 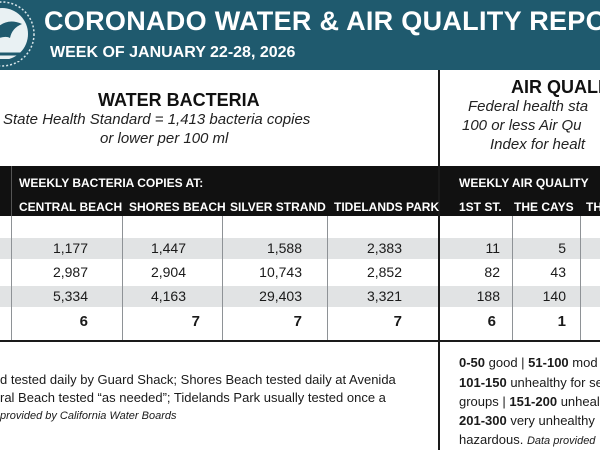 I want to click on air-table-header: WEEKLY AIR QUALITY 1ST ST. THE CAYS TH, so click(x=520, y=191).